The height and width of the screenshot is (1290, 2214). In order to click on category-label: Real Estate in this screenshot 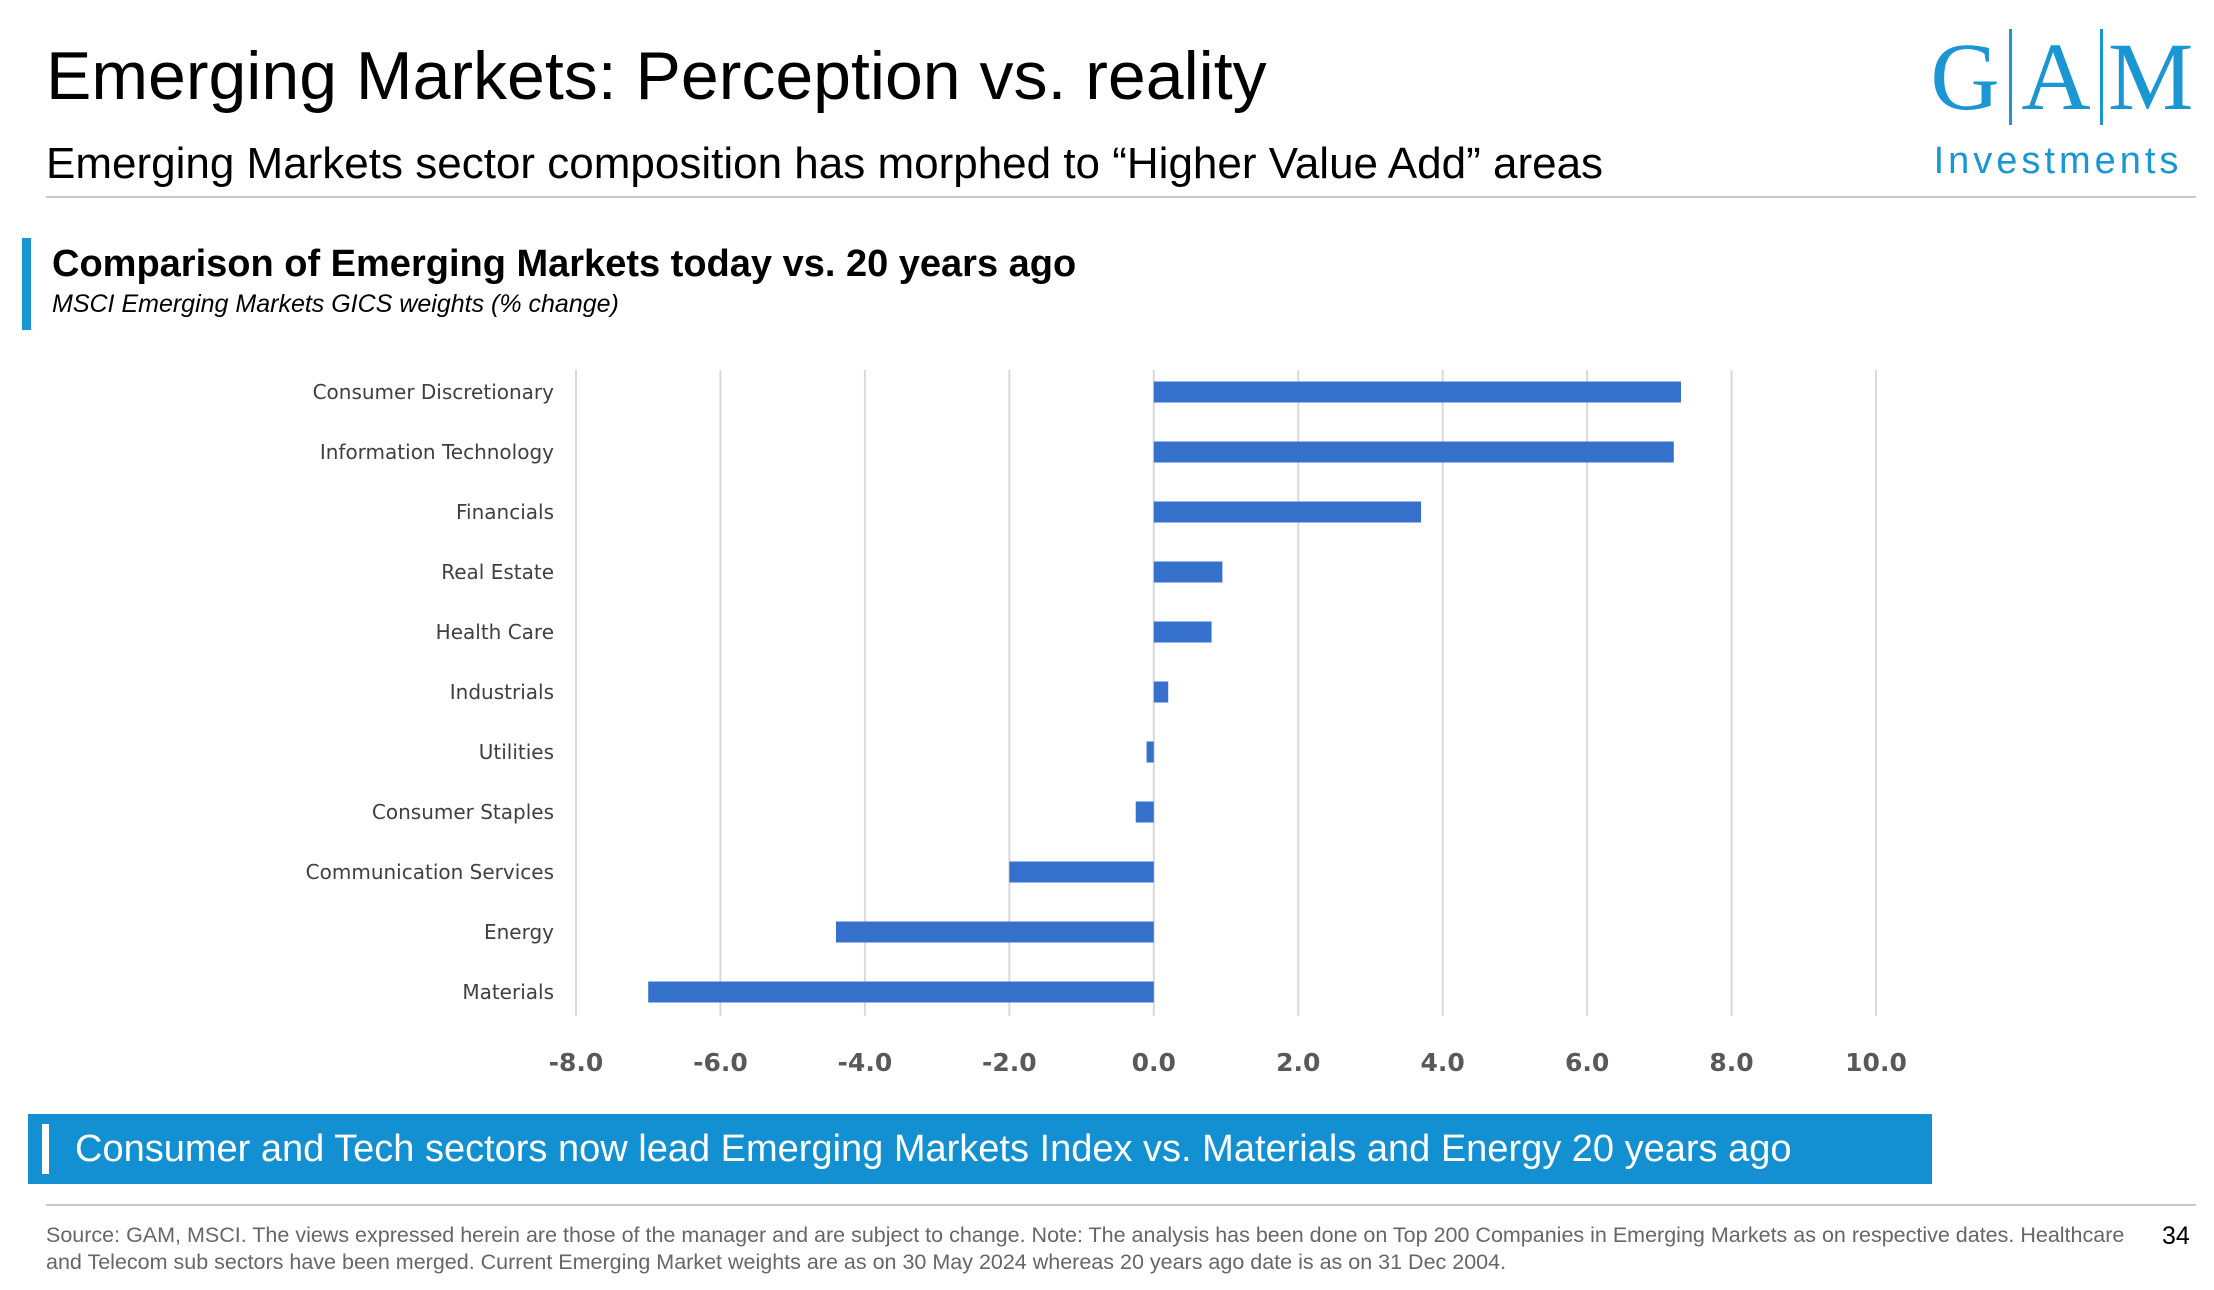, I will do `click(497, 572)`.